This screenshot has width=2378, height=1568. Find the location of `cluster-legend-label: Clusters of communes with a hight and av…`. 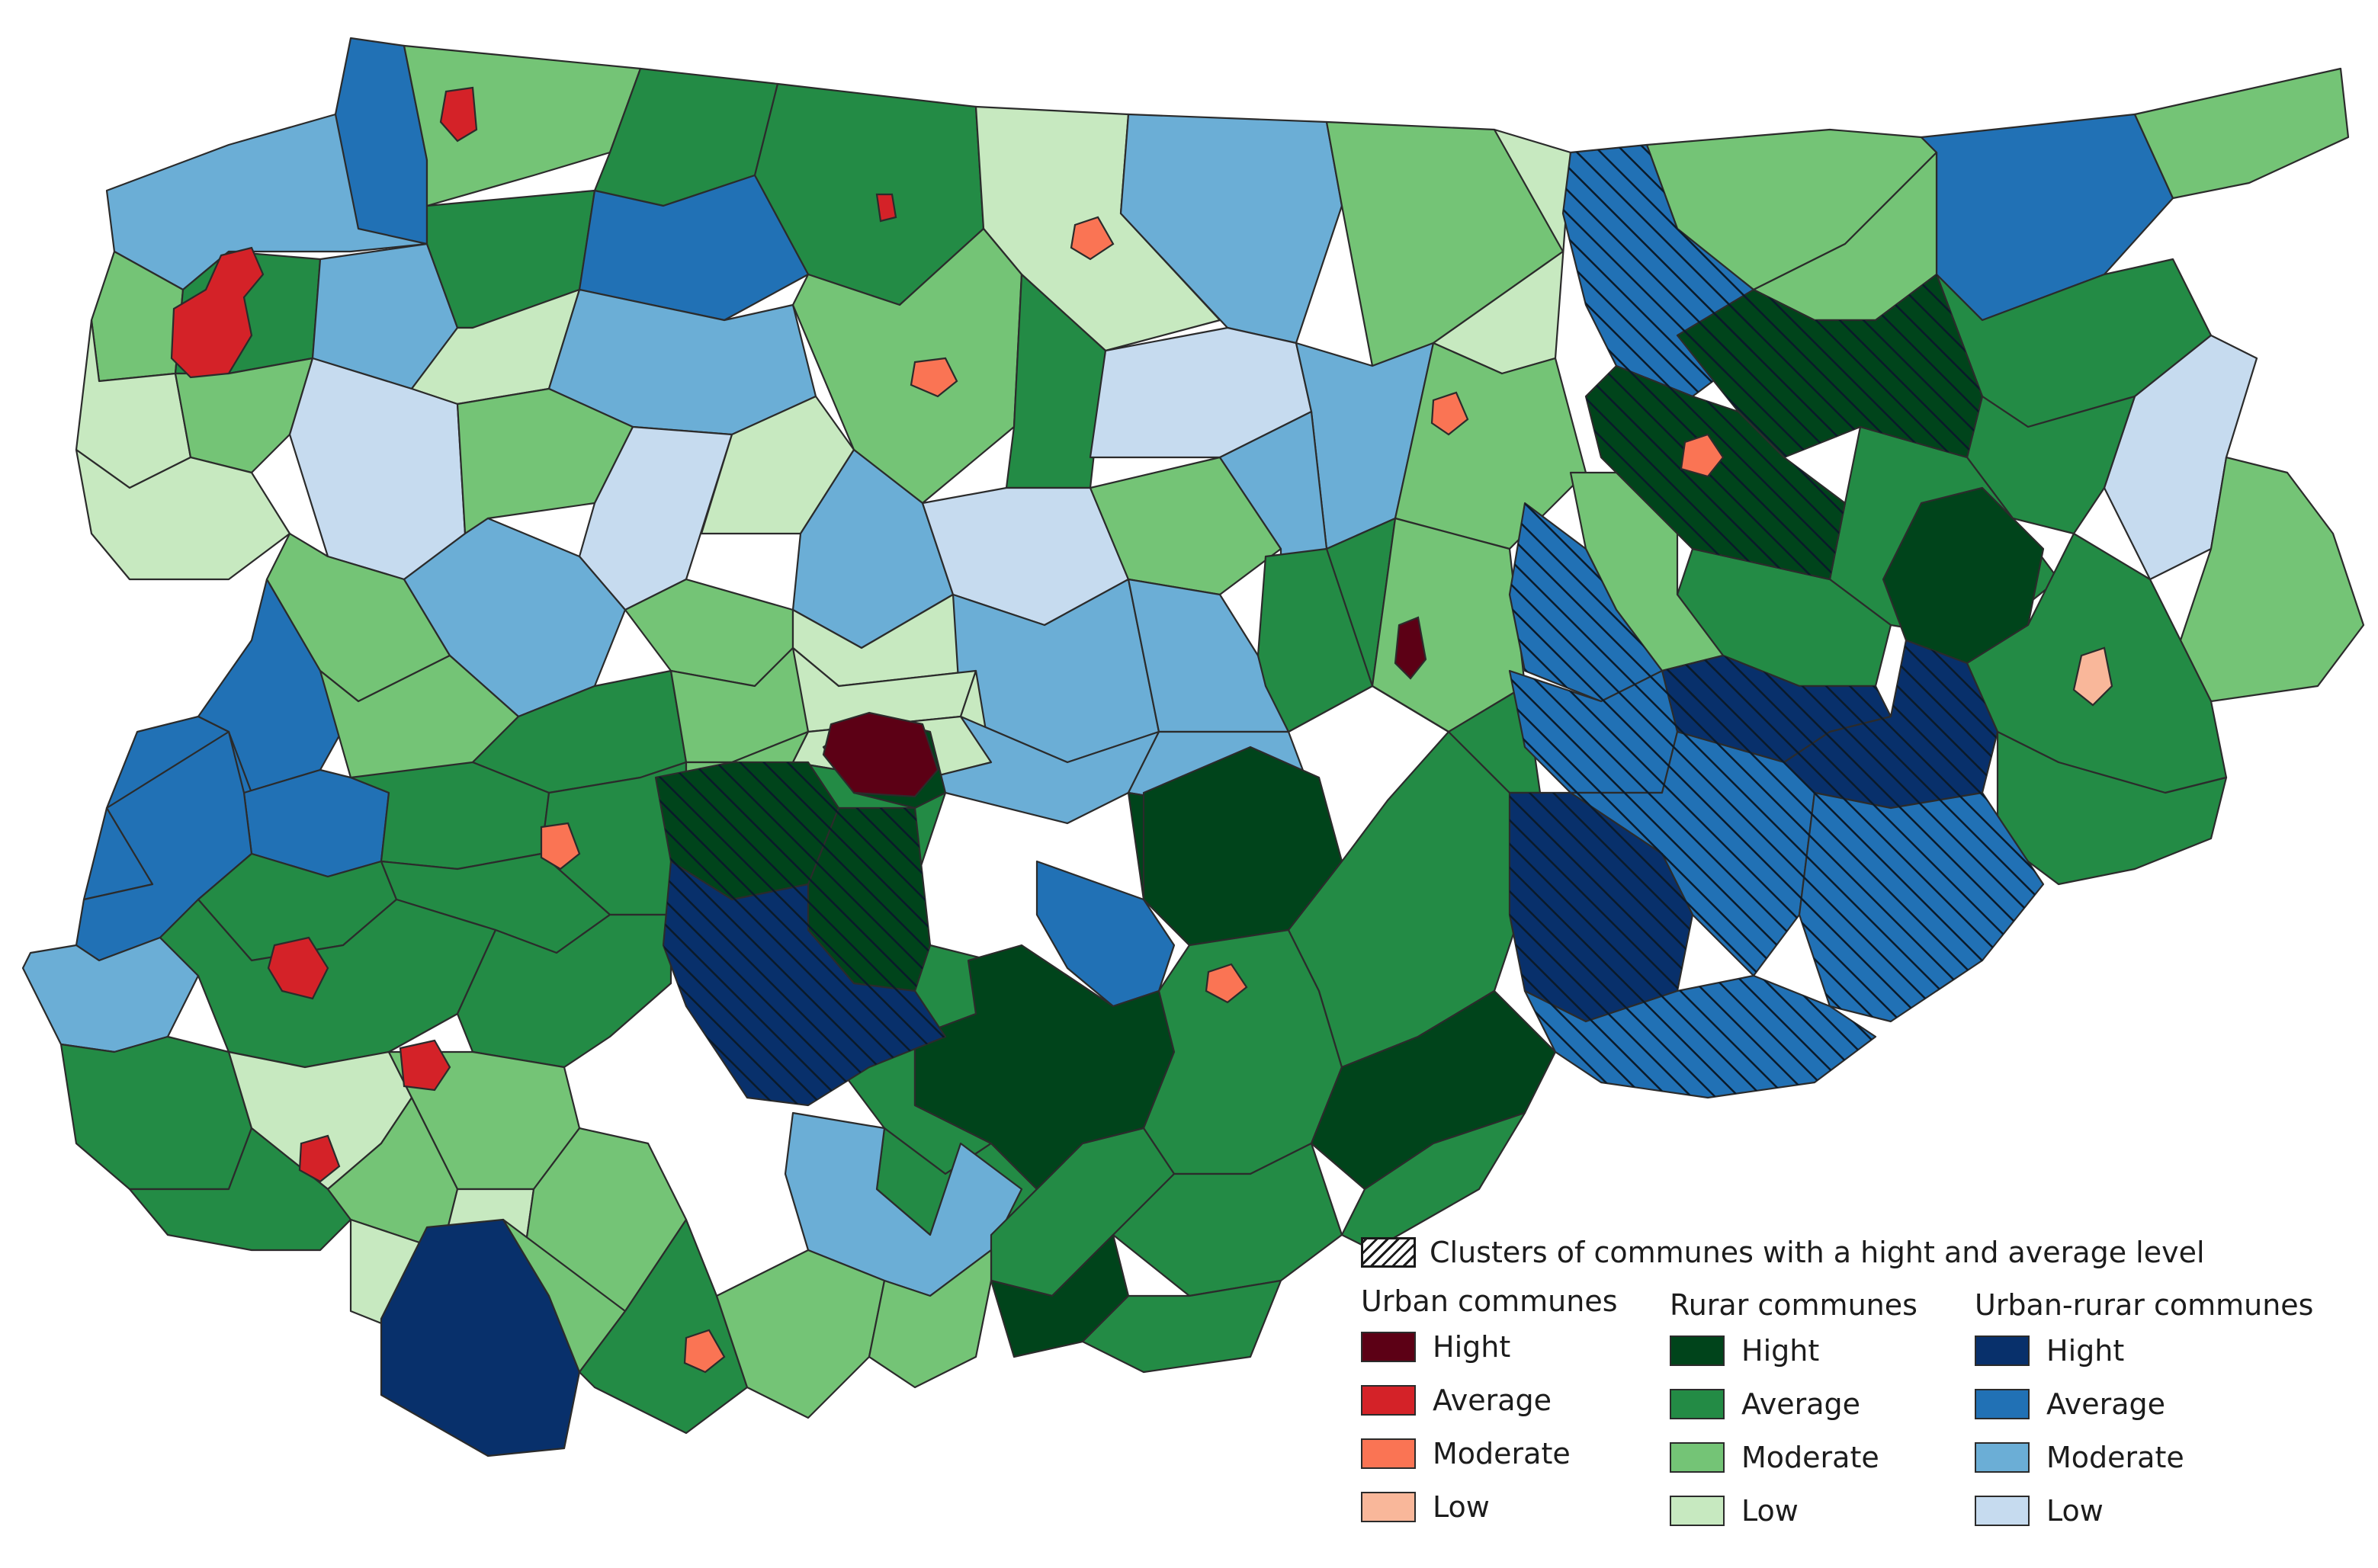

cluster-legend-label: Clusters of communes with a hight and av… is located at coordinates (1817, 1252).